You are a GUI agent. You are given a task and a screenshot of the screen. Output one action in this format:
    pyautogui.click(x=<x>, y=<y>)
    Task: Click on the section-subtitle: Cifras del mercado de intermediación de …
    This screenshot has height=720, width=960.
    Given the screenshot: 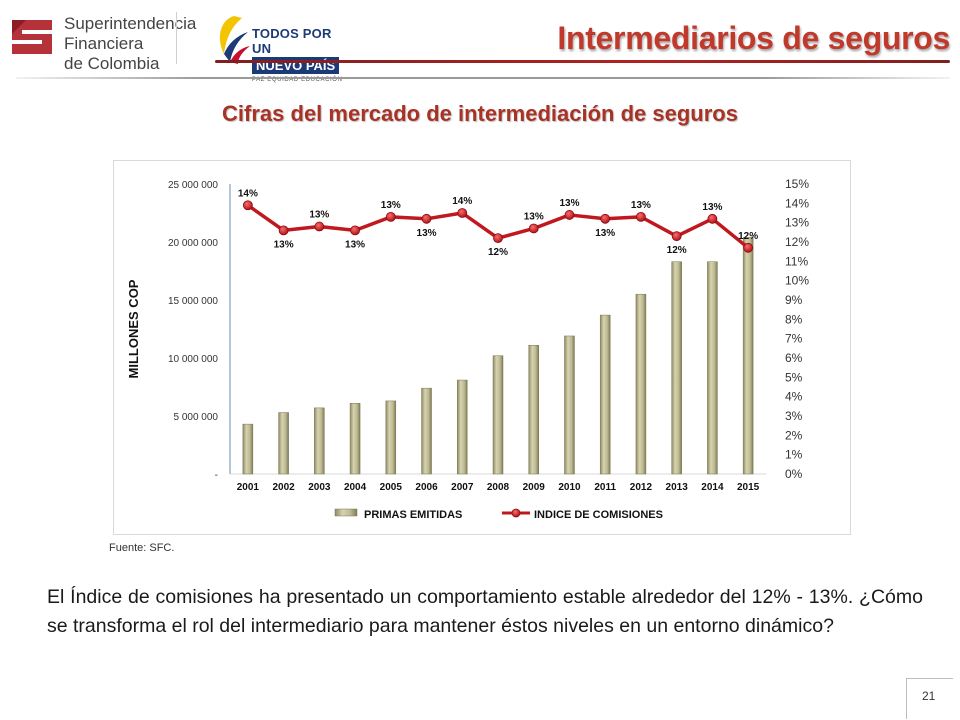 What is the action you would take?
    pyautogui.click(x=480, y=113)
    